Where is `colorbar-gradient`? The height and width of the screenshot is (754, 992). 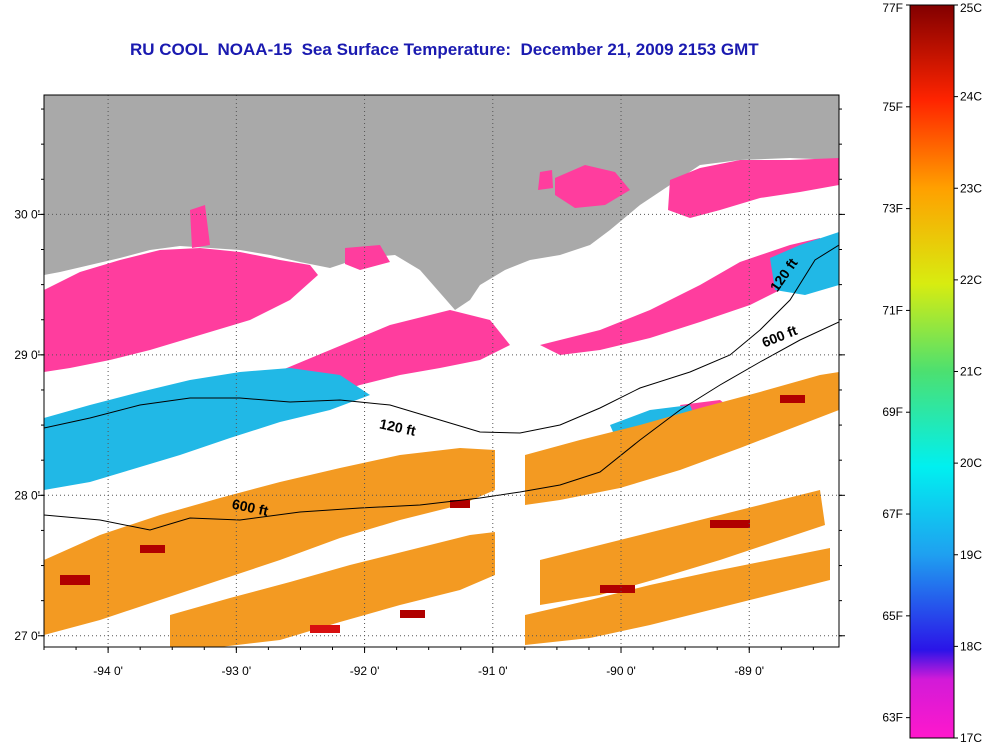 colorbar-gradient is located at coordinates (932, 371).